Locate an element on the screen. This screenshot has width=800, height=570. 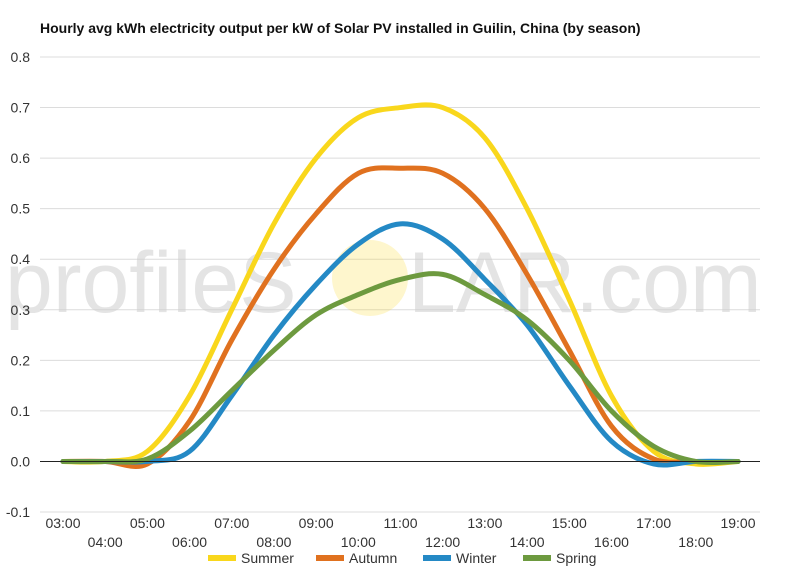
legend: Summer Autumn Winter Spring is located at coordinates (402, 558).